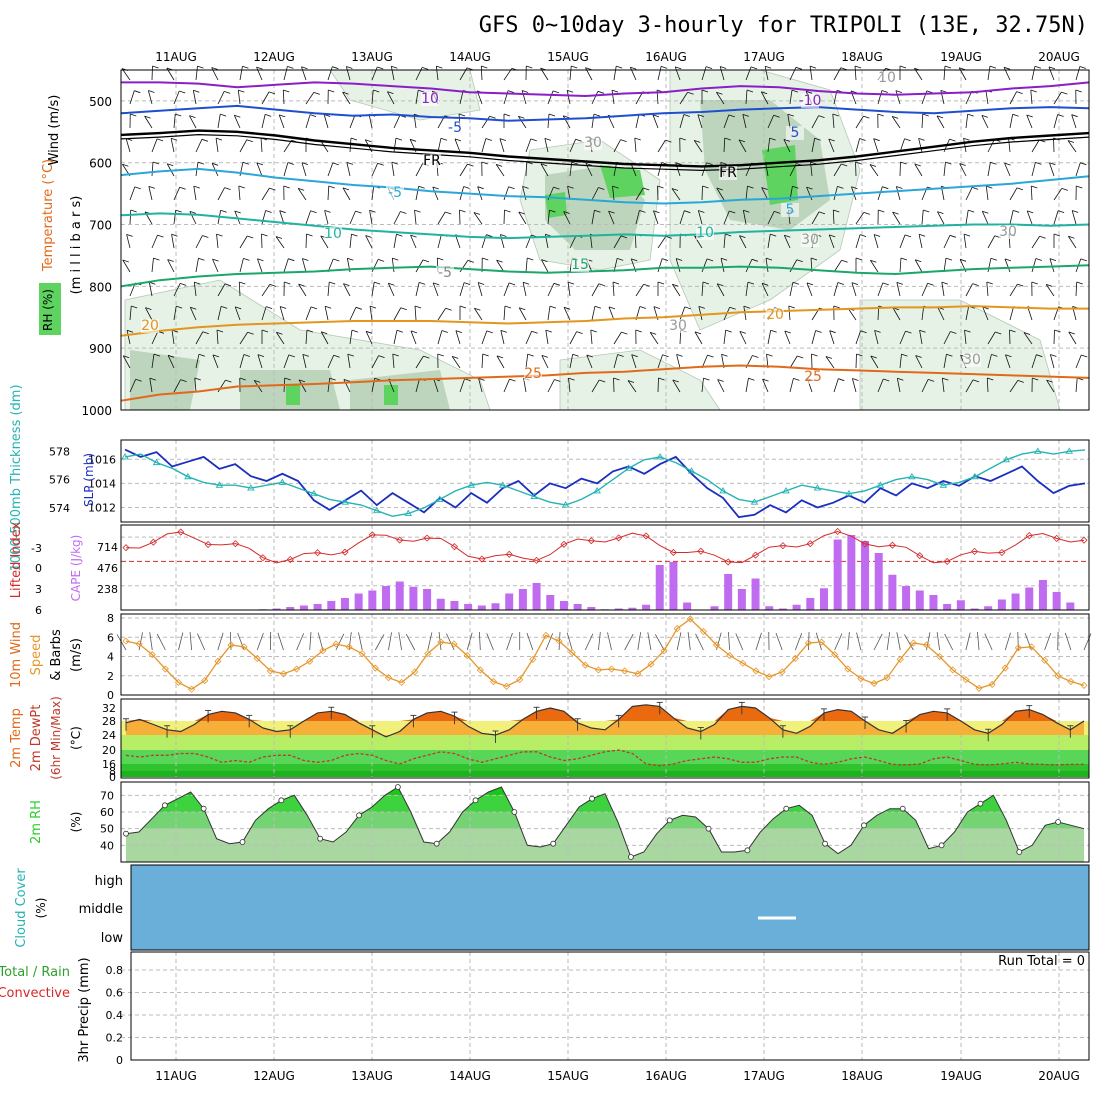 This screenshot has height=1100, width=1100. Describe the element at coordinates (36, 822) in the screenshot. I see `rh2m-label: 2m RH` at that location.